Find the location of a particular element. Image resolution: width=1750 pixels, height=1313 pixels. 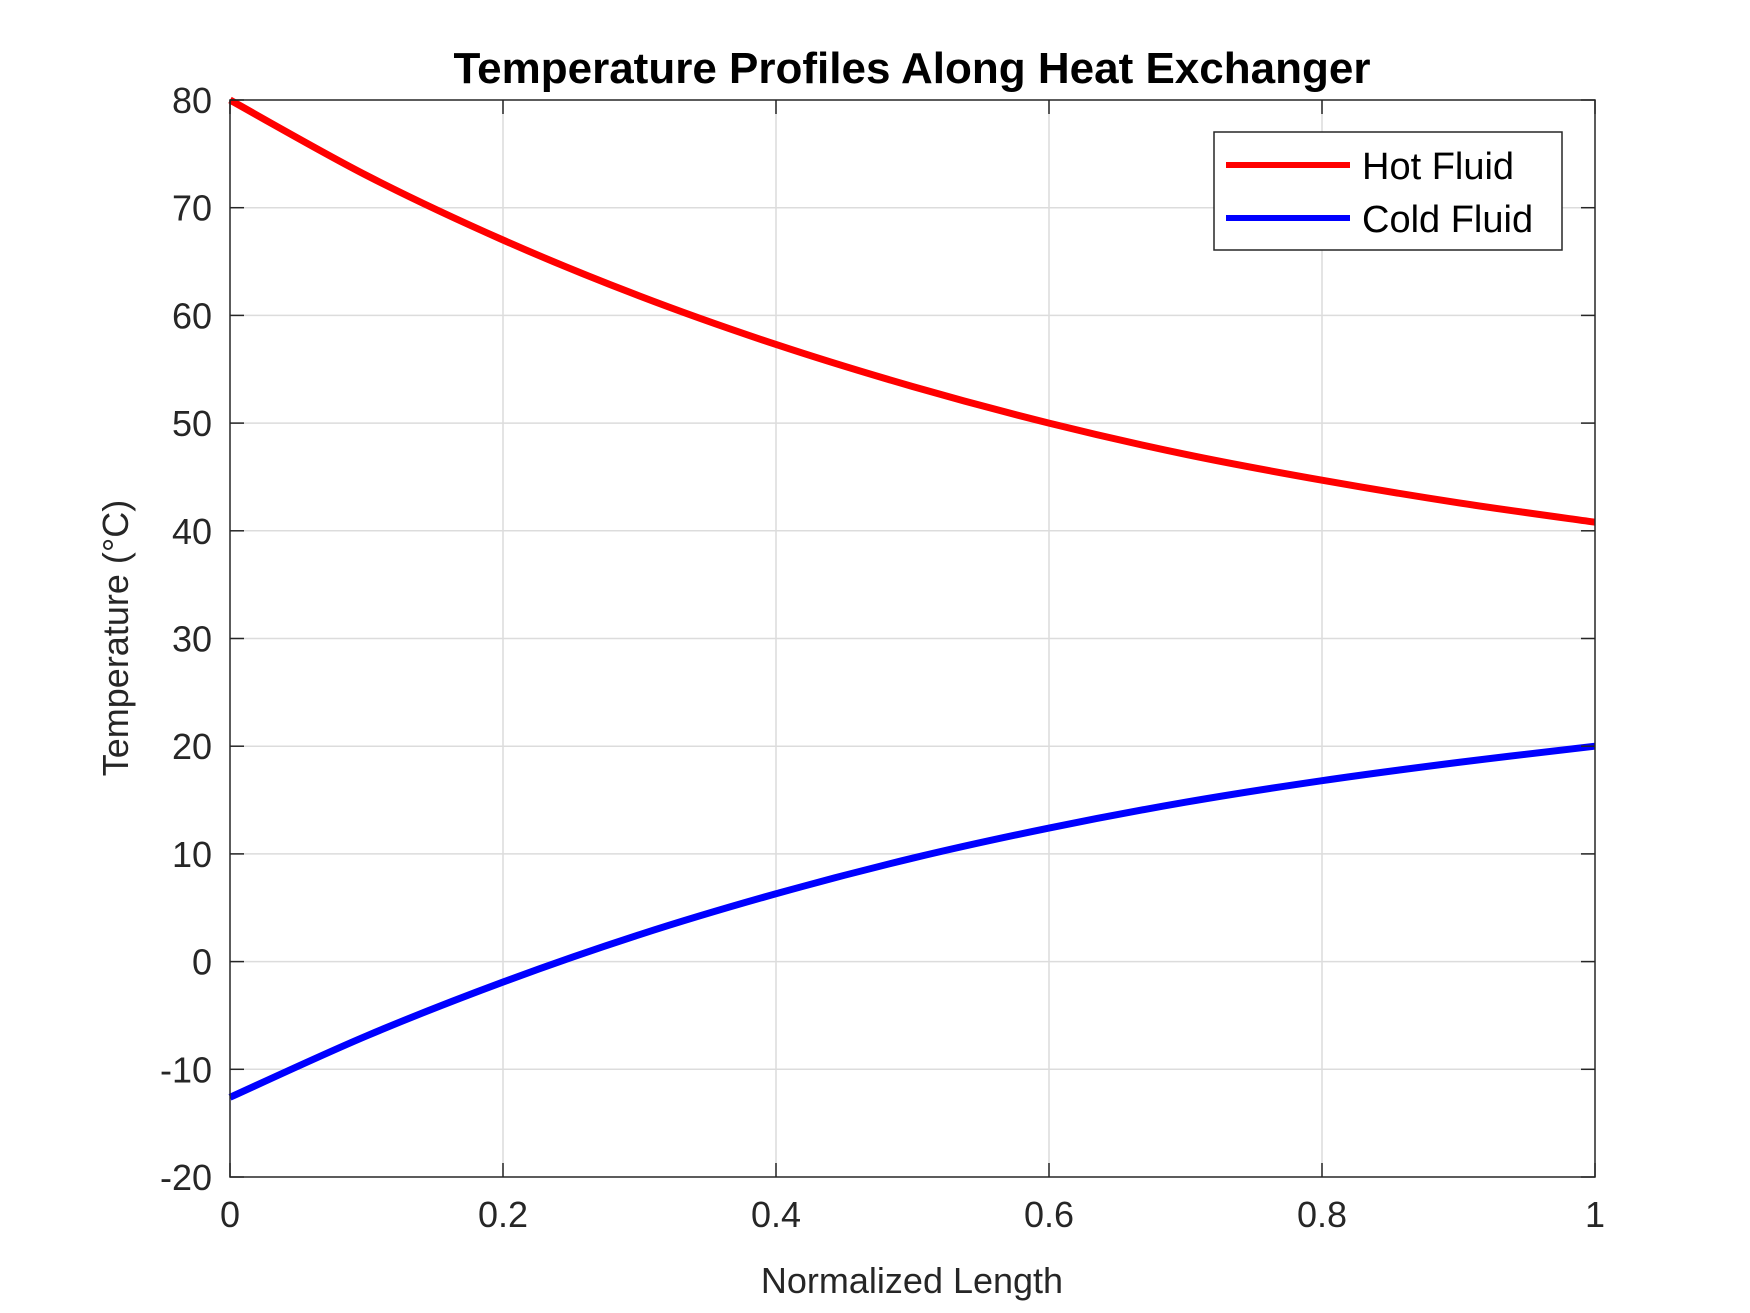

y-tick-label: 10 is located at coordinates (192, 854).